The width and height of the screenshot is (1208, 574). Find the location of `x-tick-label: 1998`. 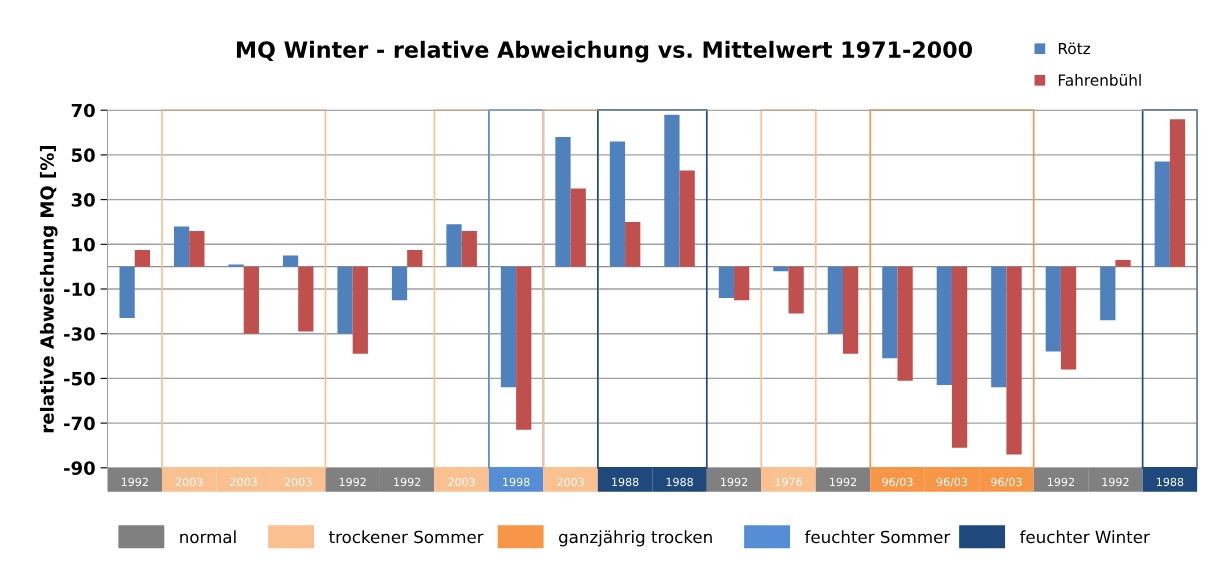

x-tick-label: 1998 is located at coordinates (516, 482).